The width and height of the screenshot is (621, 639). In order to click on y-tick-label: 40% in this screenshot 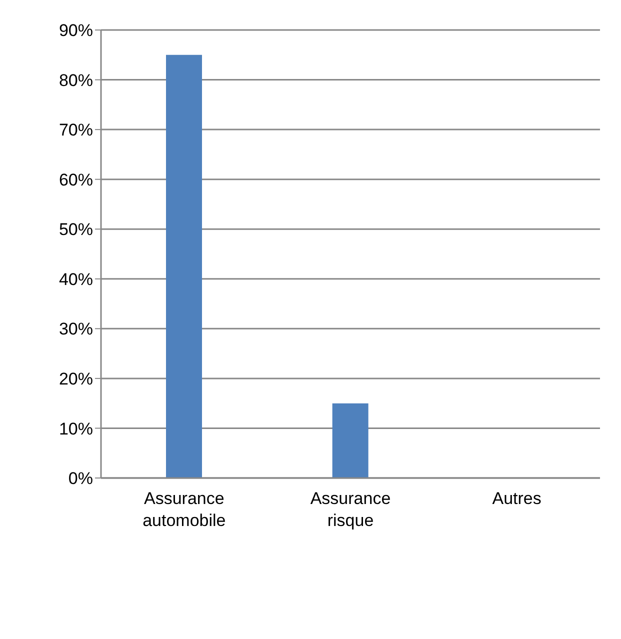, I will do `click(75, 279)`.